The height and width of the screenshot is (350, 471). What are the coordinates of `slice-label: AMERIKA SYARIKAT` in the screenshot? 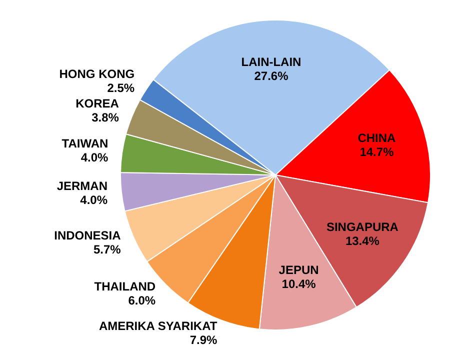 It's located at (158, 325).